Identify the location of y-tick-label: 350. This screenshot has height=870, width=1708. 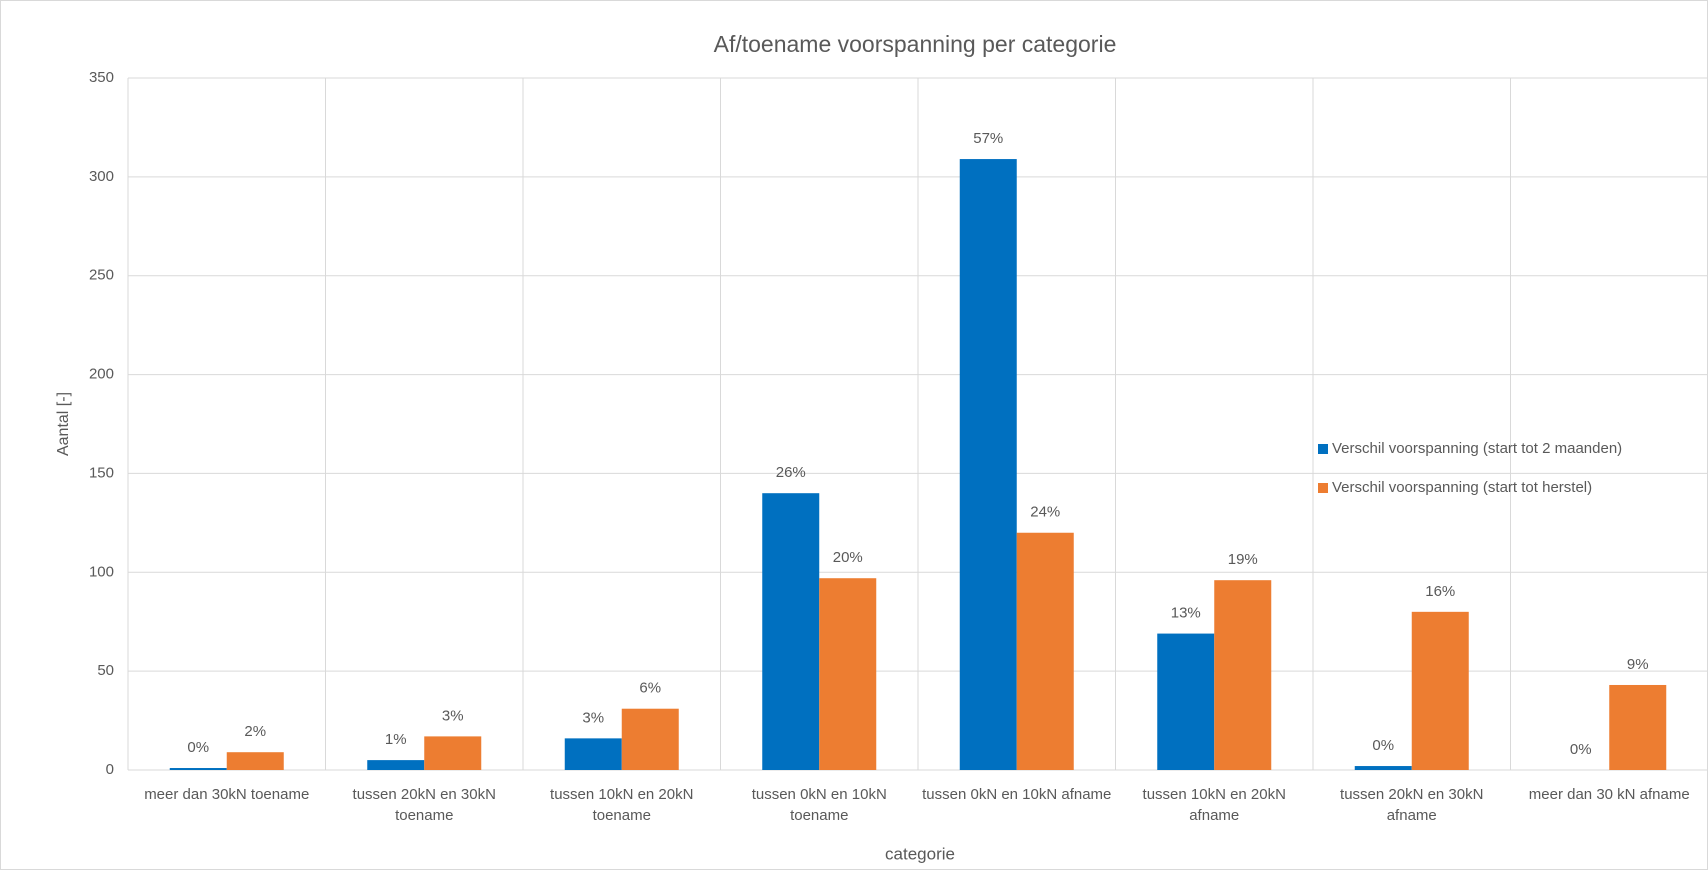
(101, 77).